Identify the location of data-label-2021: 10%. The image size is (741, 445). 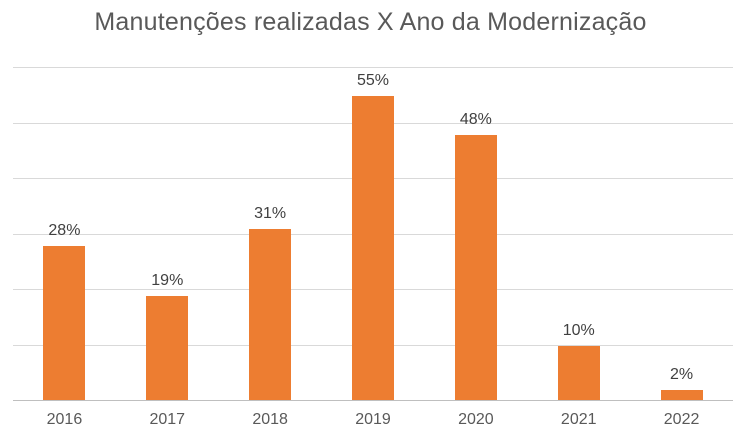
(578, 330).